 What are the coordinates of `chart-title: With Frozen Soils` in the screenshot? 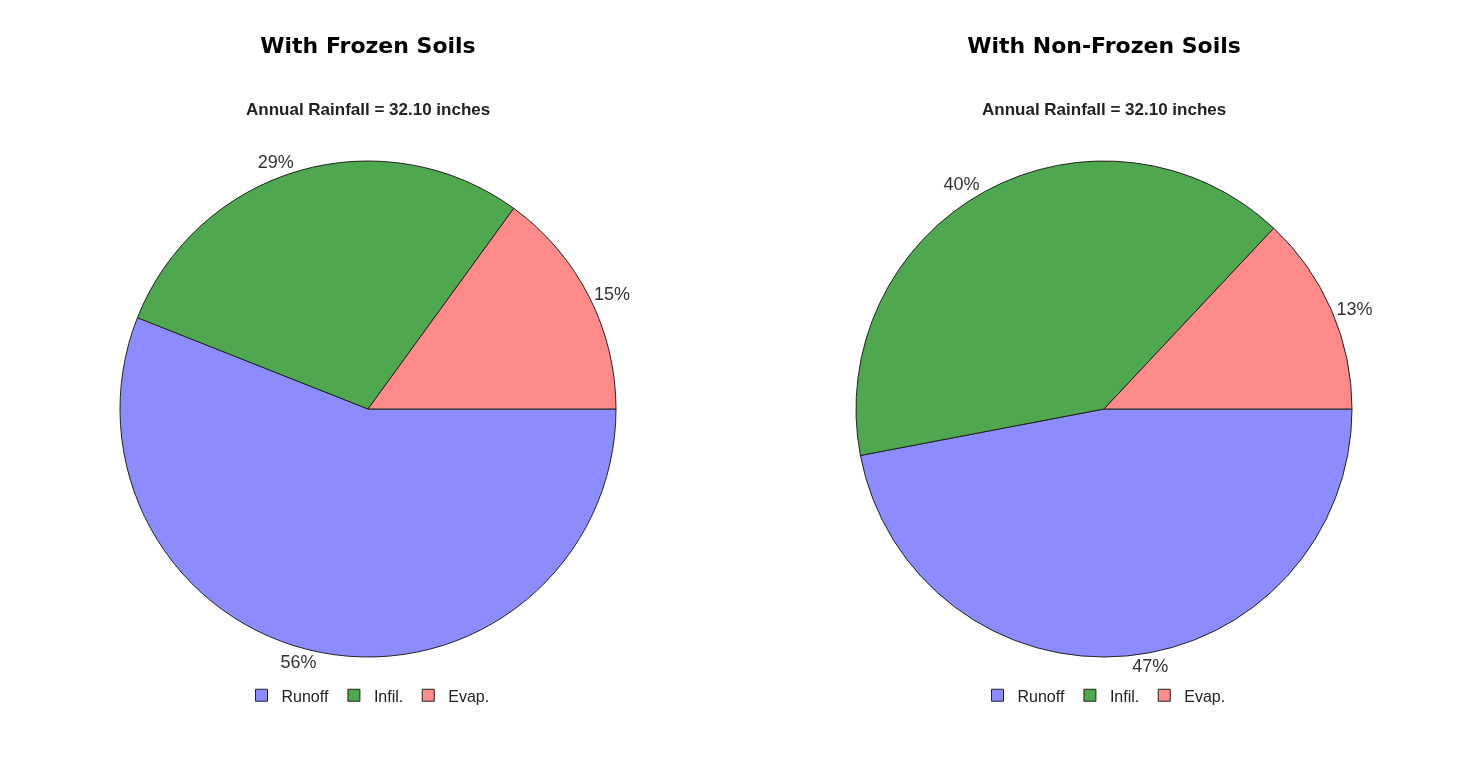 It's located at (368, 46).